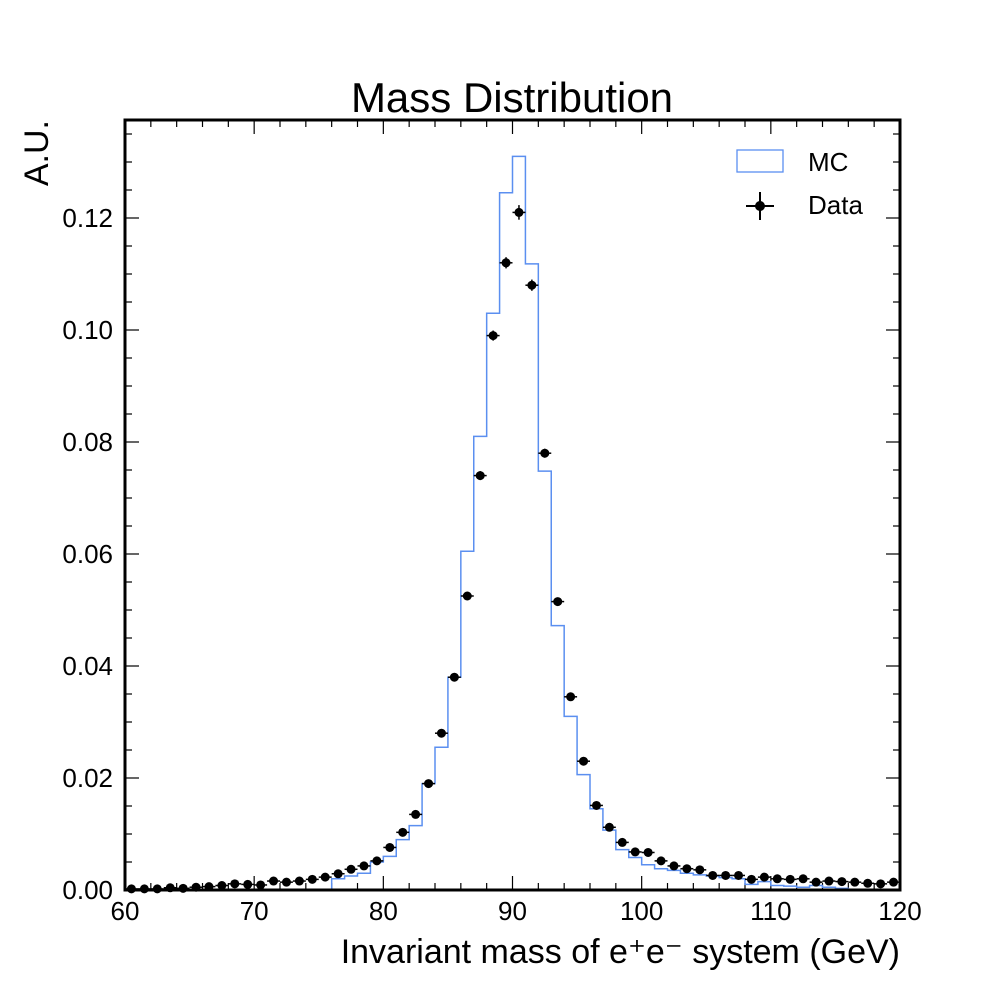  What do you see at coordinates (641, 911) in the screenshot?
I see `x-tick-label: 100` at bounding box center [641, 911].